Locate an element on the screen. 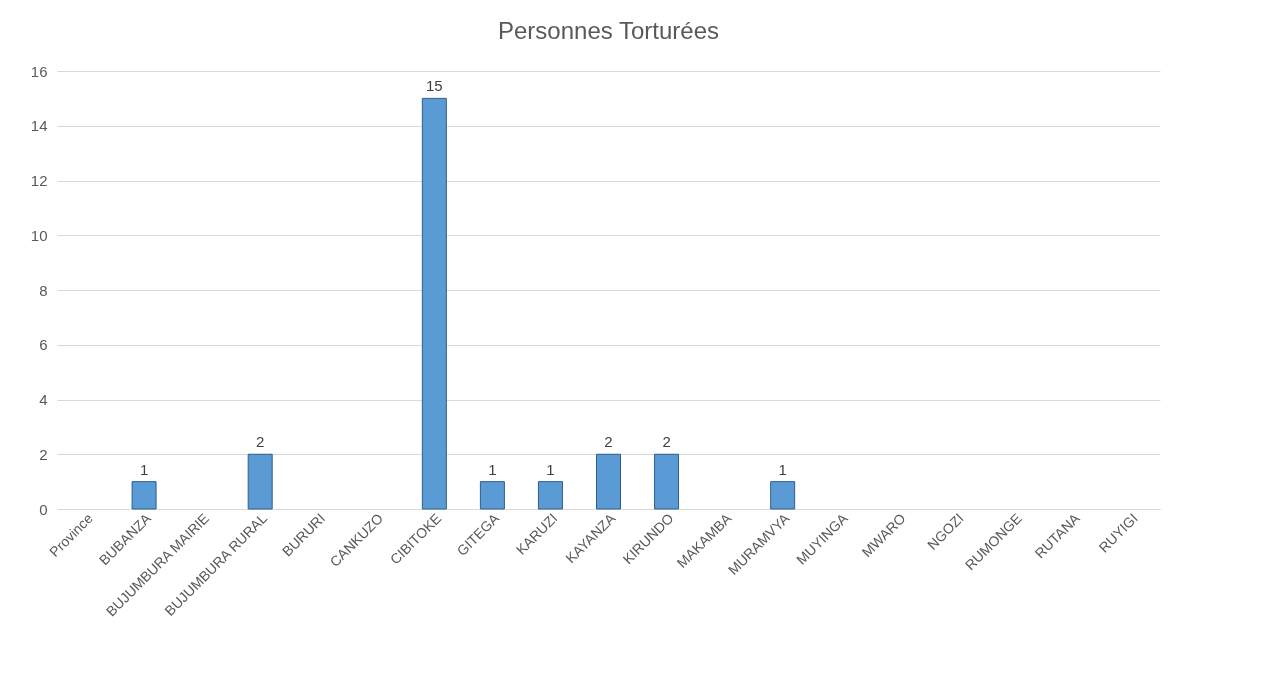 Image resolution: width=1265 pixels, height=685 pixels. y-tick-label: 14 is located at coordinates (39, 126).